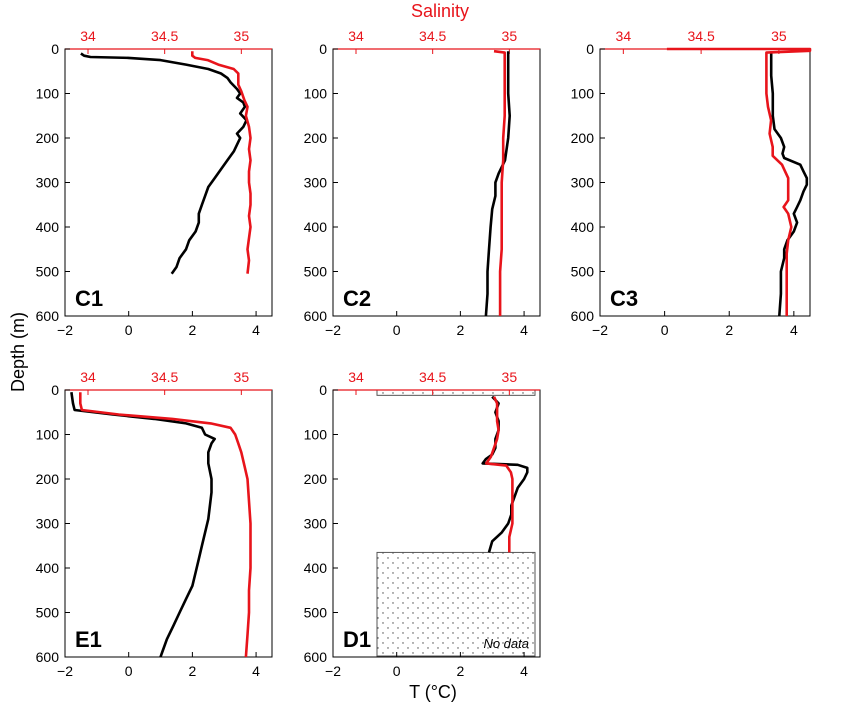 The width and height of the screenshot is (850, 714). I want to click on no-data-region-top, so click(456, 392).